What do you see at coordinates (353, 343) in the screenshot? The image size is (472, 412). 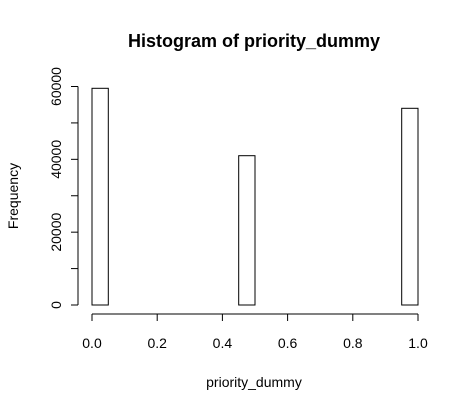 I see `x-tick-label-4: 0.8` at bounding box center [353, 343].